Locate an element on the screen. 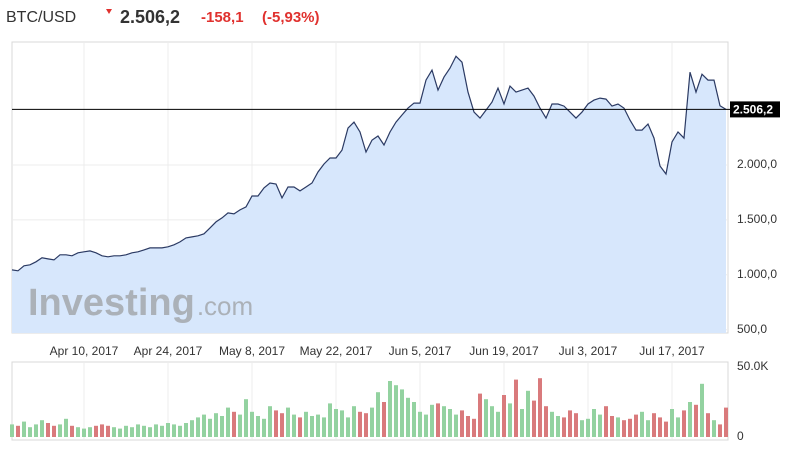  symbol: BTC/USD is located at coordinates (41, 17).